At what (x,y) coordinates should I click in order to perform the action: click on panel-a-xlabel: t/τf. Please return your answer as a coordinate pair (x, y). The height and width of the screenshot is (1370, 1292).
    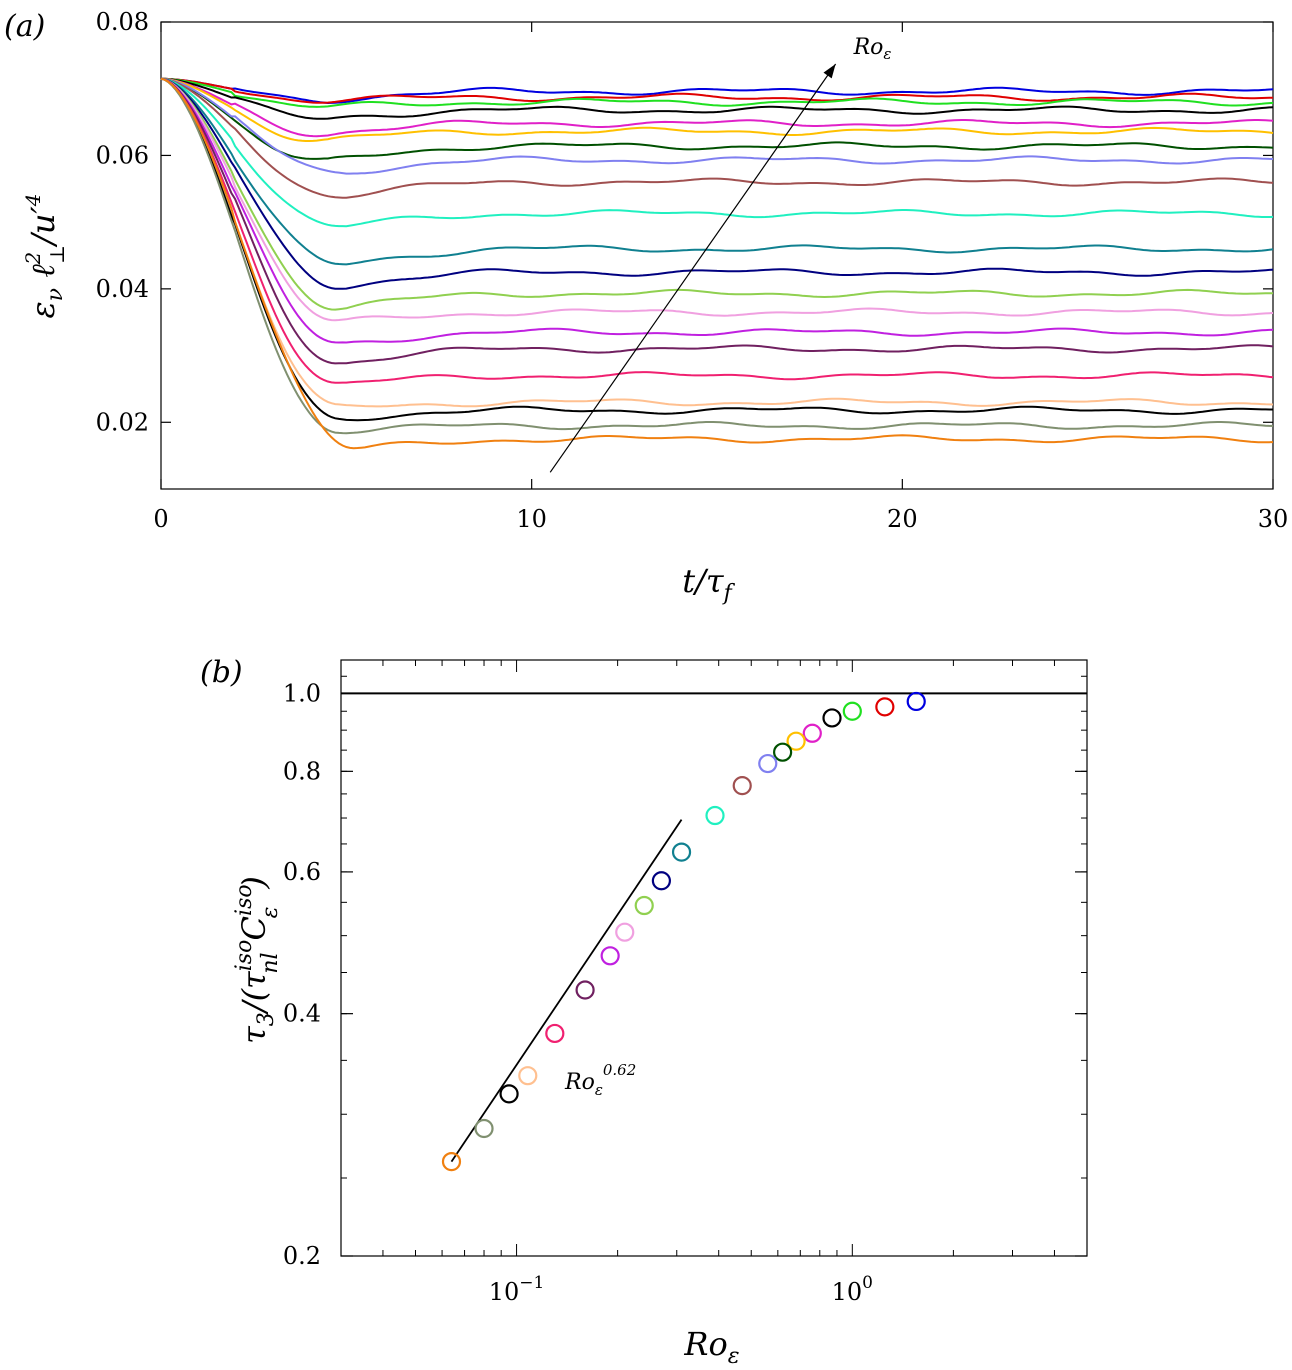
    Looking at the image, I should click on (708, 584).